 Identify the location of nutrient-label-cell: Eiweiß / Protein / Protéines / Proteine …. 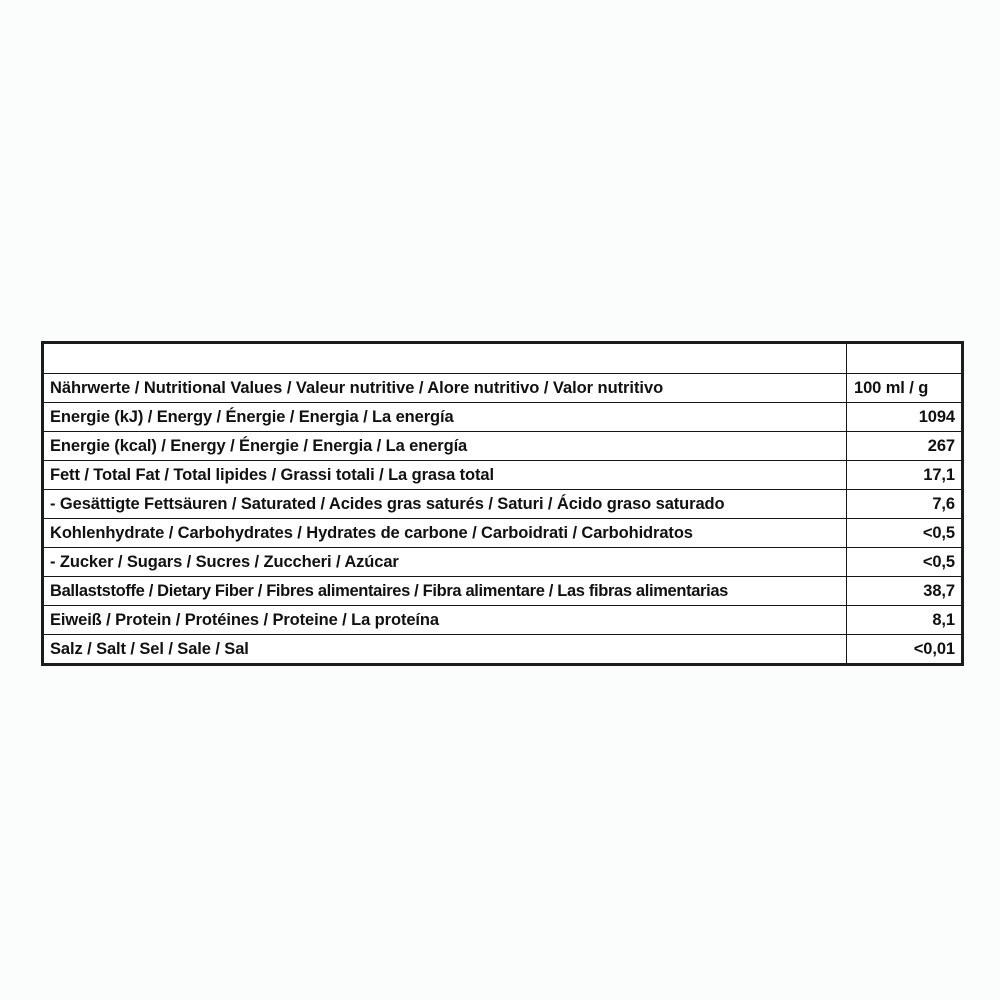
(444, 620).